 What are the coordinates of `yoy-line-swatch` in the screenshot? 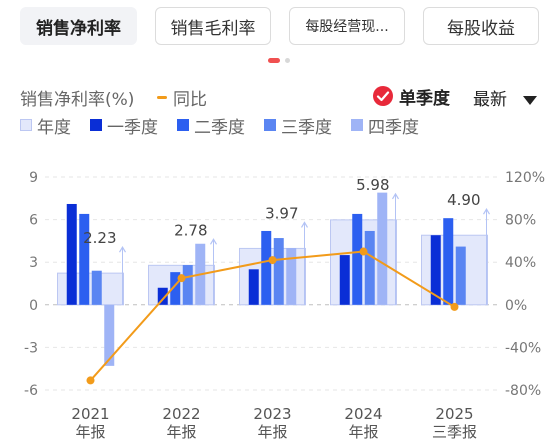 It's located at (162, 97).